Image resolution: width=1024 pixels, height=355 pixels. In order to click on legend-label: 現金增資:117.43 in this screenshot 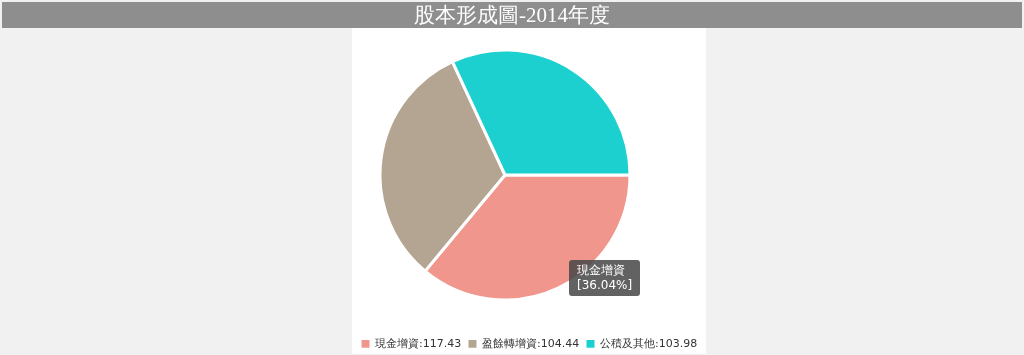, I will do `click(418, 343)`.